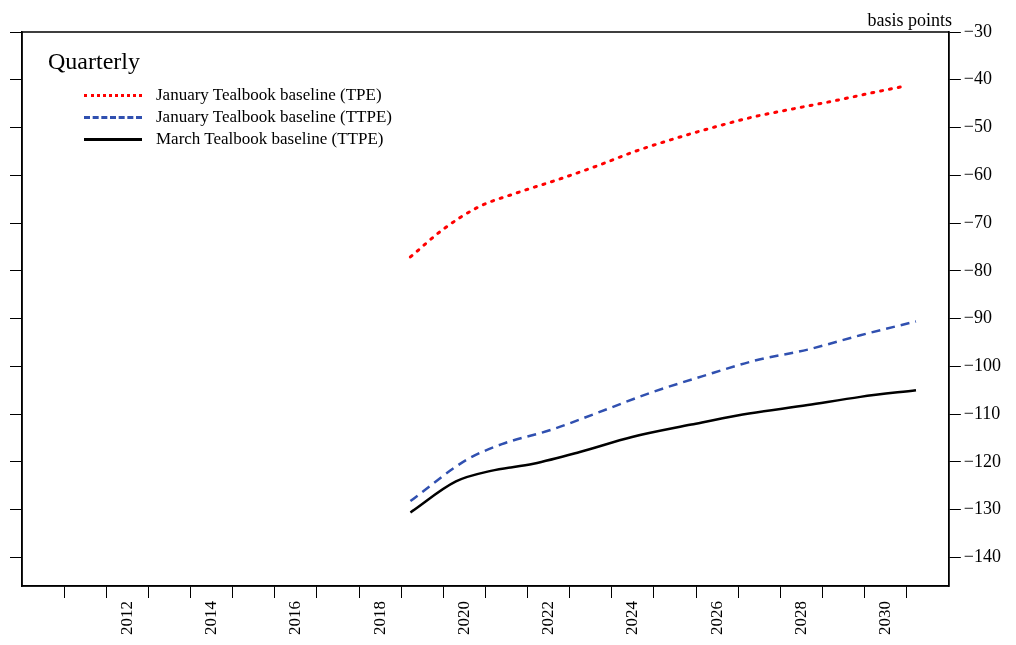 This screenshot has width=1016, height=645. What do you see at coordinates (977, 30) in the screenshot?
I see `y-tick-label: −30` at bounding box center [977, 30].